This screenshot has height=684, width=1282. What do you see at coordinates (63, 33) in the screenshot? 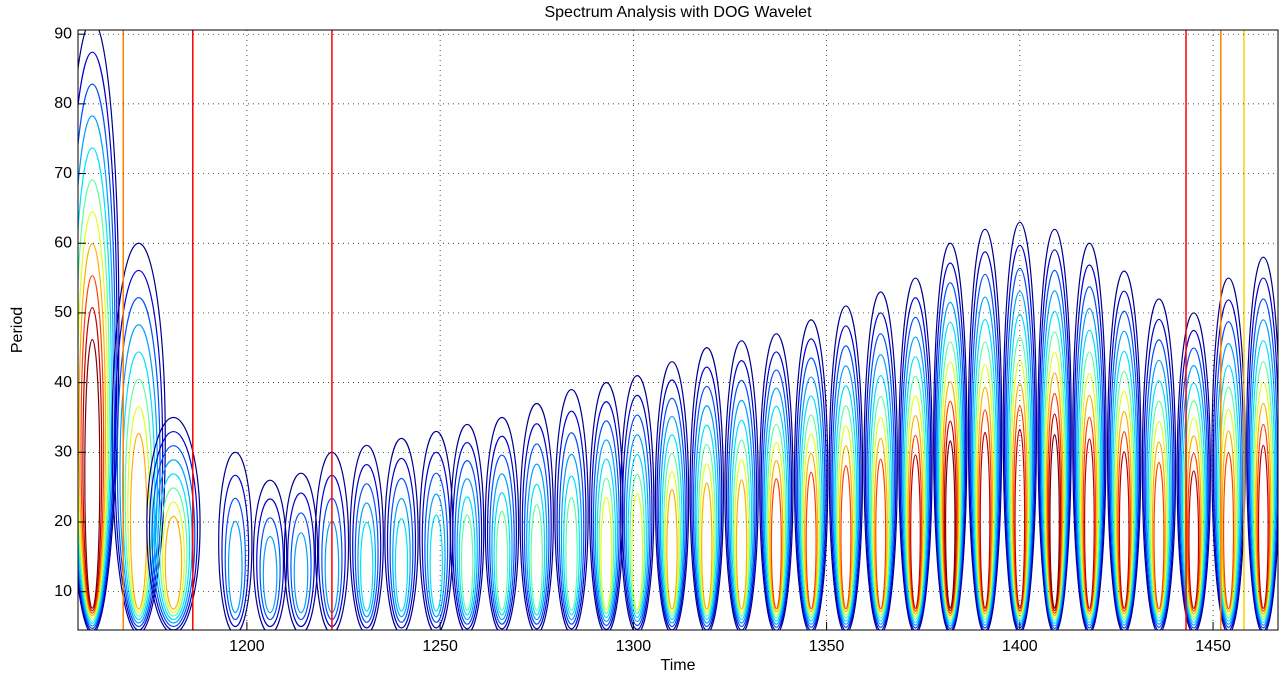
I see `y-tick-label: 90` at bounding box center [63, 33].